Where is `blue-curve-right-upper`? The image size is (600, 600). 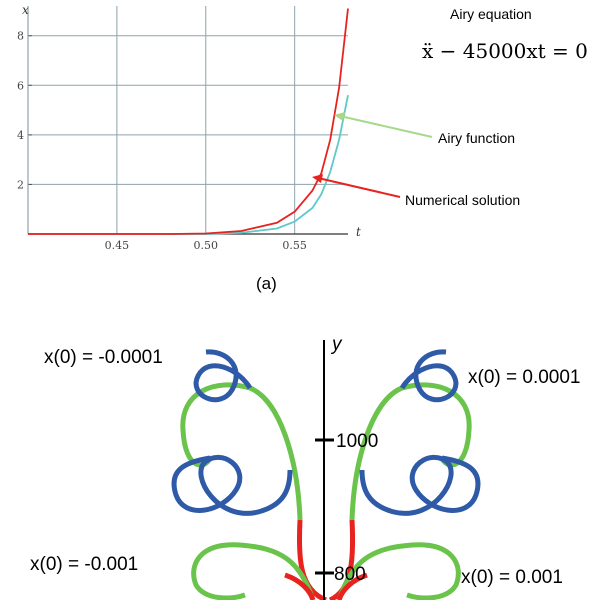 blue-curve-right-upper is located at coordinates (429, 376).